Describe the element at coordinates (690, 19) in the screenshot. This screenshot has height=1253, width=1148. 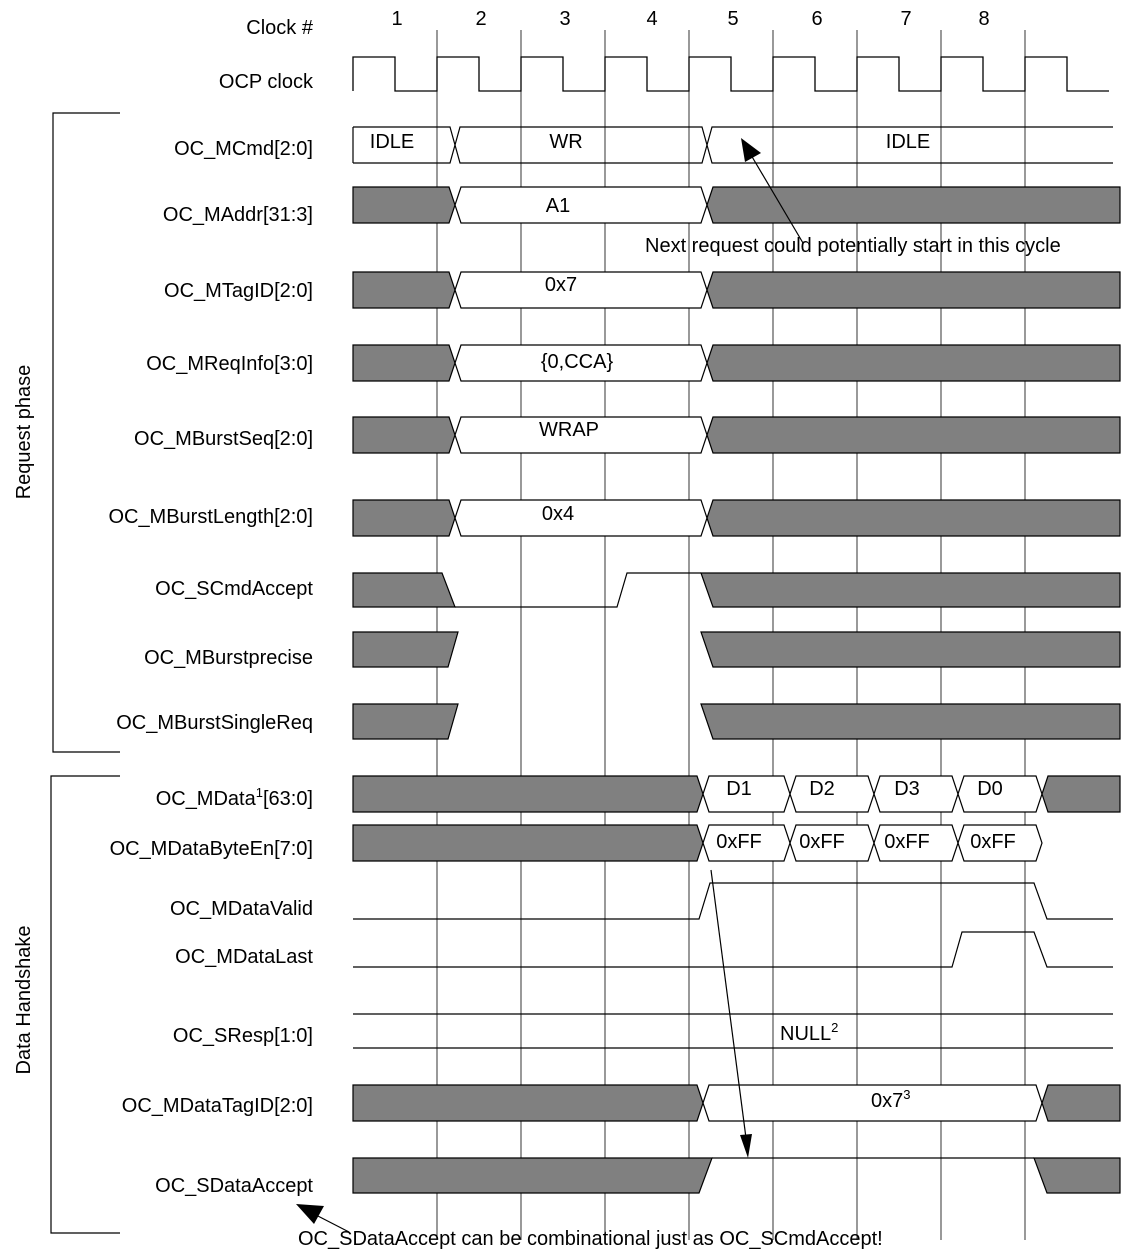
I see `clock-numbers: 1 2 3 4 5 6 7 8` at that location.